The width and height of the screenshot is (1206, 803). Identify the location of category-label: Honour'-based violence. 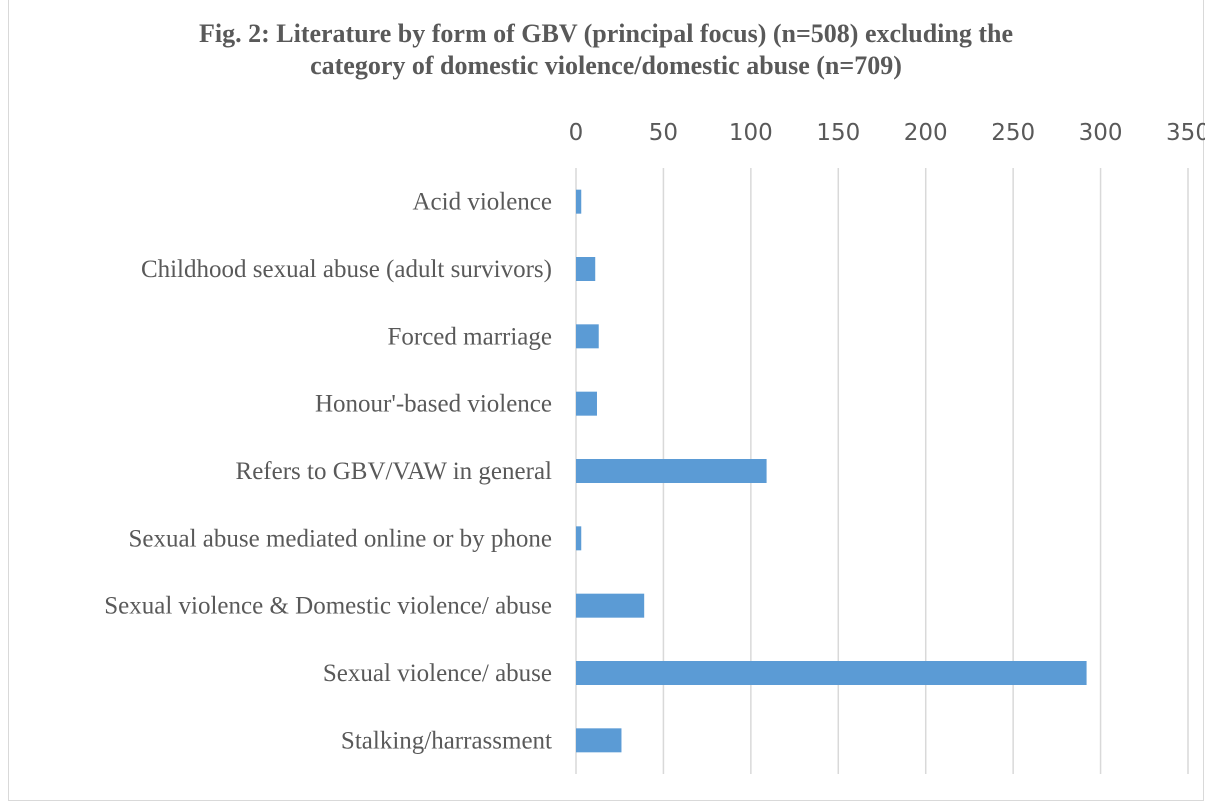
(433, 404).